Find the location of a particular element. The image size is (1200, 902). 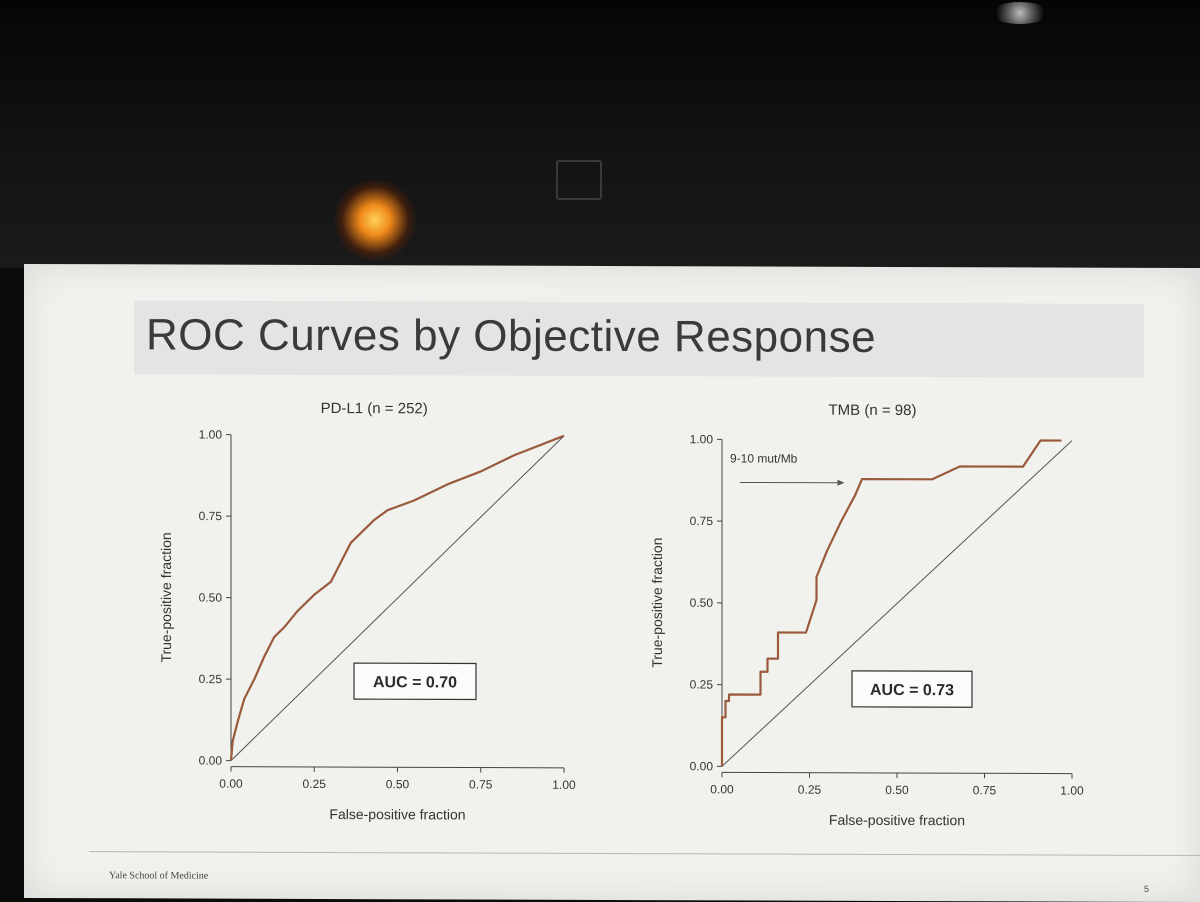

ceiling-spotlight is located at coordinates (1020, 13).